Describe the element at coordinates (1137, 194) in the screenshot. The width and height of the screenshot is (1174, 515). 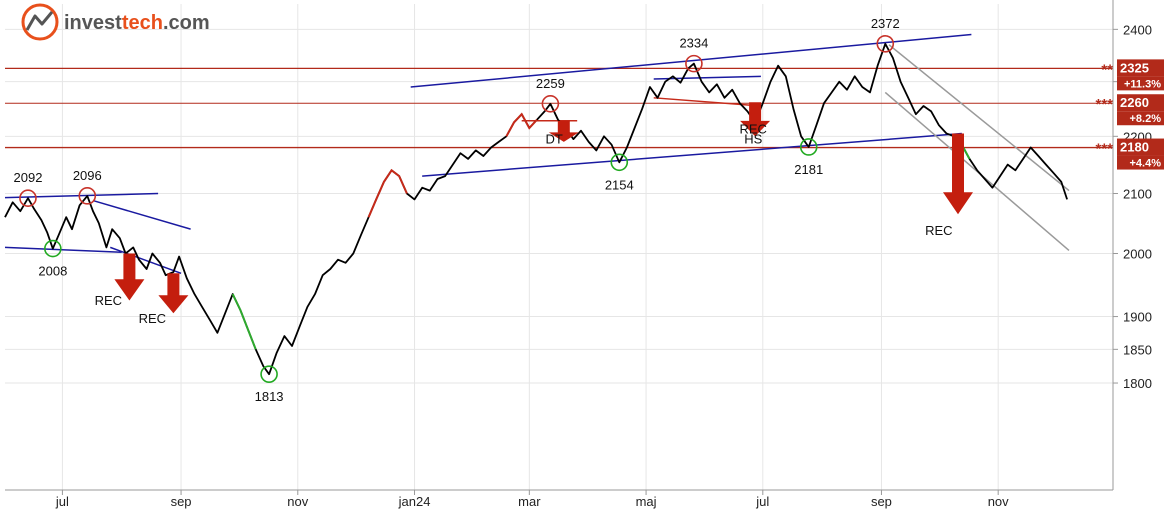
I see `y-tick-label-2100: 2100` at that location.